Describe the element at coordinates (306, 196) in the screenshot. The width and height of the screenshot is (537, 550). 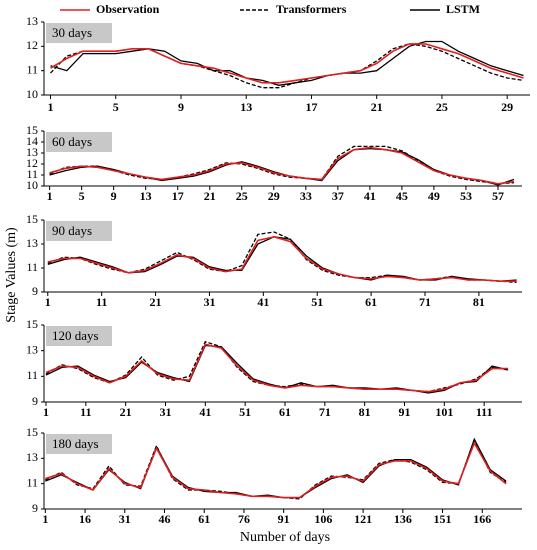
I see `x-tick-label: 33` at that location.